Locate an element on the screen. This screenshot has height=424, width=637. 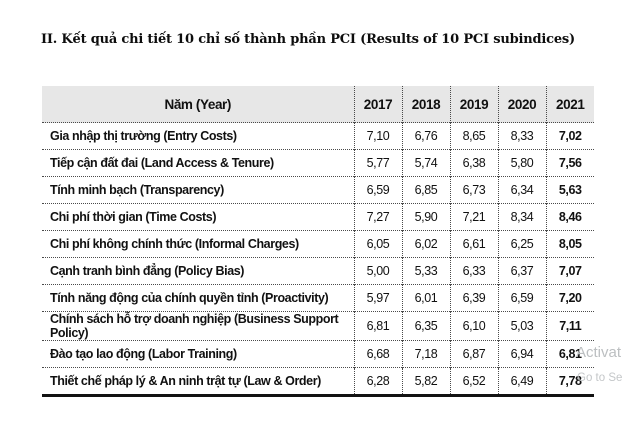
cell-value: 6,25 is located at coordinates (521, 244).